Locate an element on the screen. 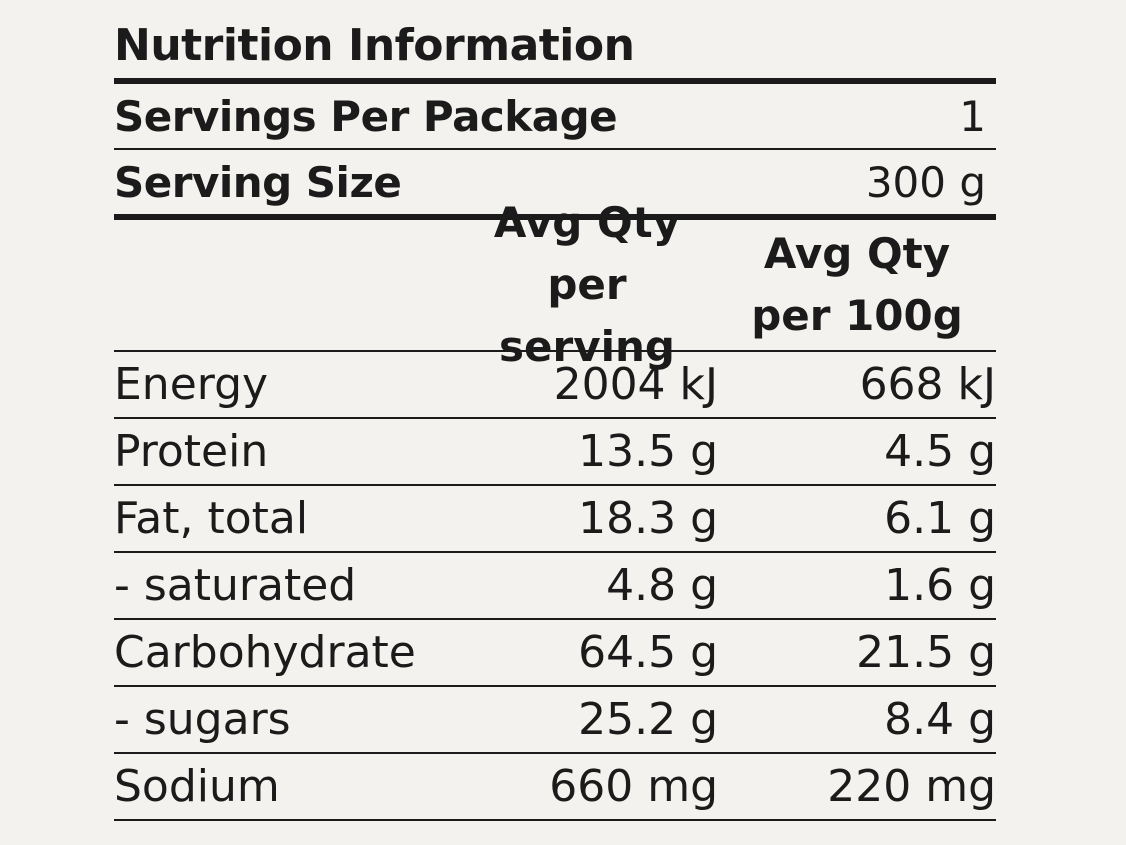 This screenshot has height=845, width=1126. serving-divider is located at coordinates (555, 217).